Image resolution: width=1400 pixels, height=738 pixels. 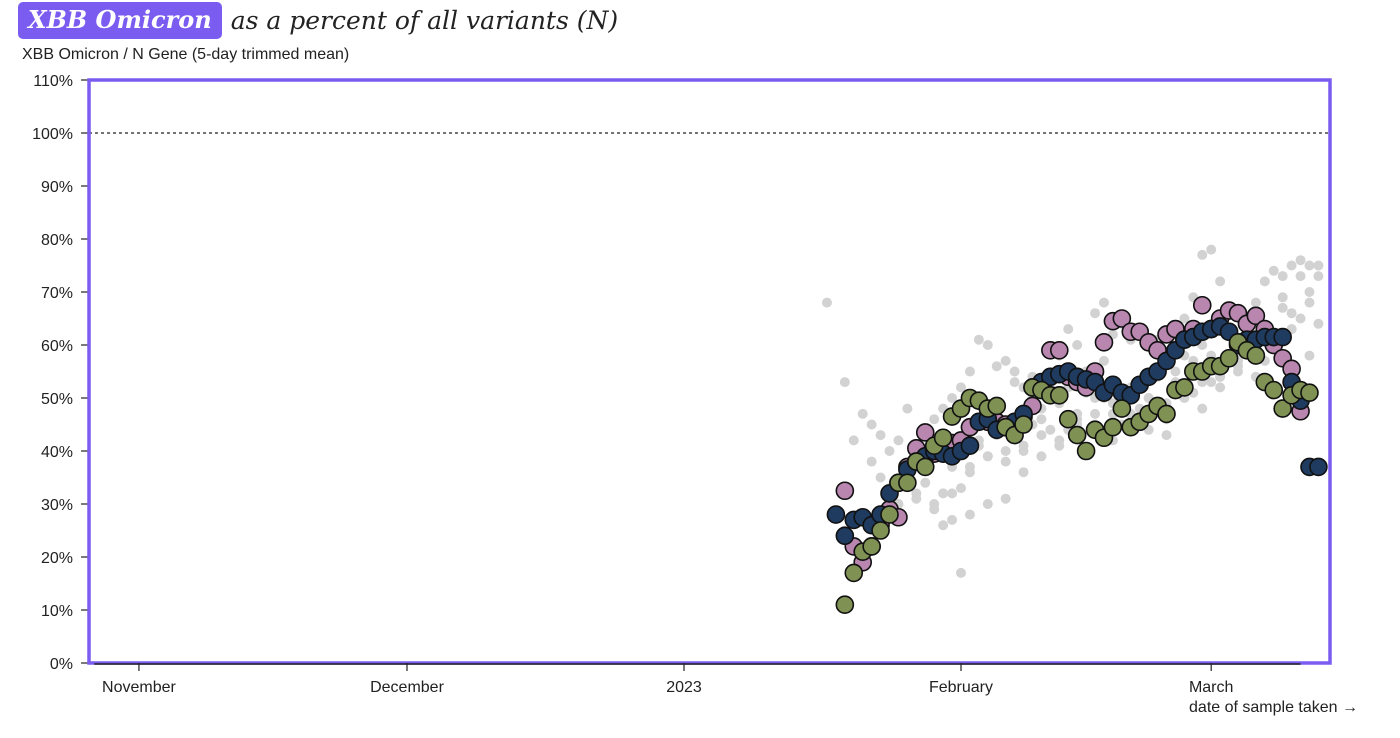 What do you see at coordinates (57, 505) in the screenshot?
I see `y-tick-label: 30%` at bounding box center [57, 505].